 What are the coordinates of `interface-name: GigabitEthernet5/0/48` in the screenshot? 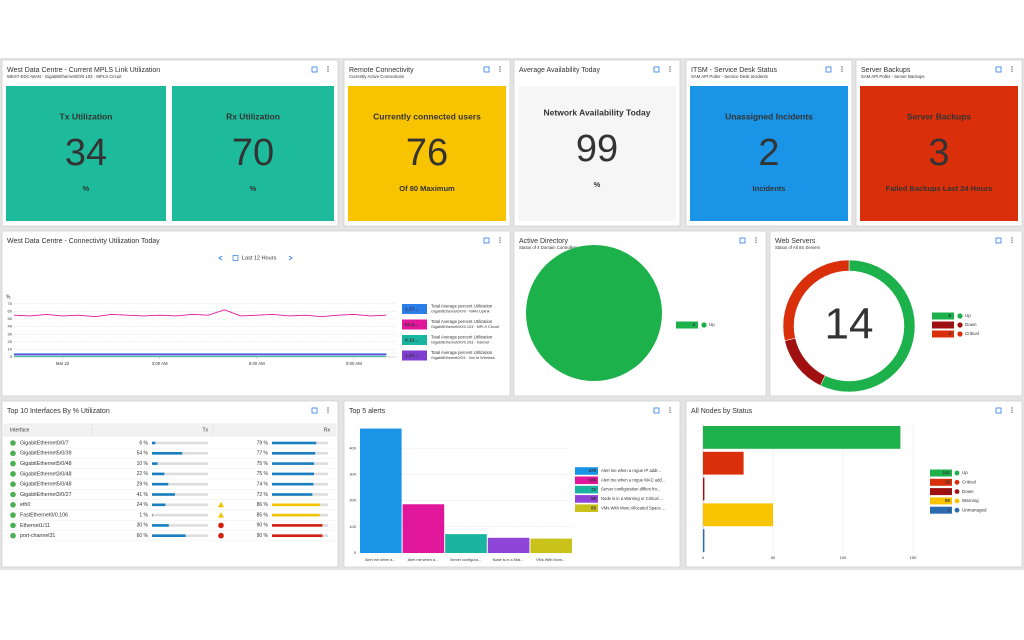 It's located at (46, 485).